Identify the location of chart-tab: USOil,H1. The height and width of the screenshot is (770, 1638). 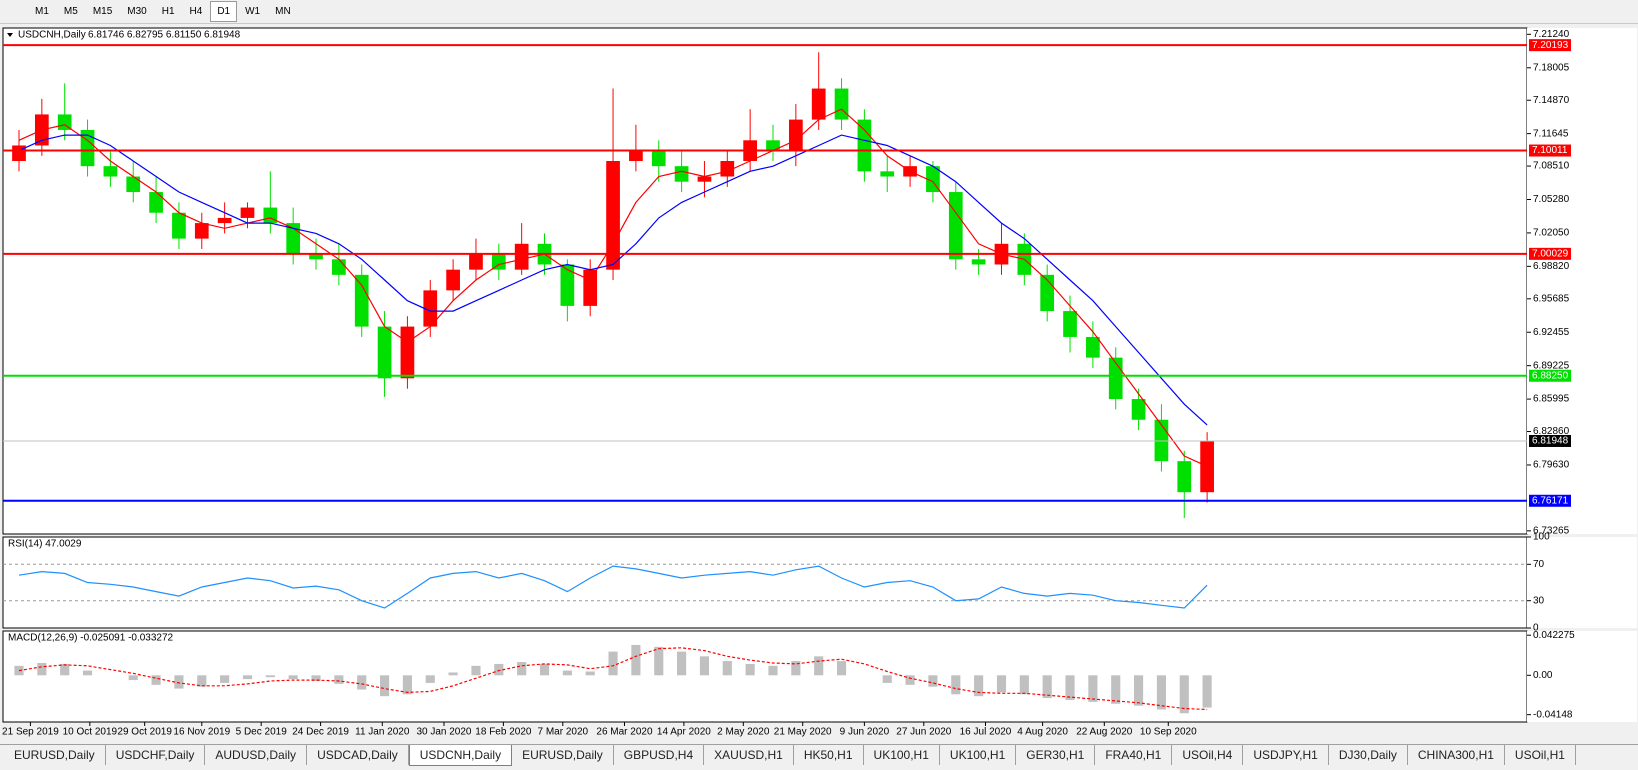
(1540, 755).